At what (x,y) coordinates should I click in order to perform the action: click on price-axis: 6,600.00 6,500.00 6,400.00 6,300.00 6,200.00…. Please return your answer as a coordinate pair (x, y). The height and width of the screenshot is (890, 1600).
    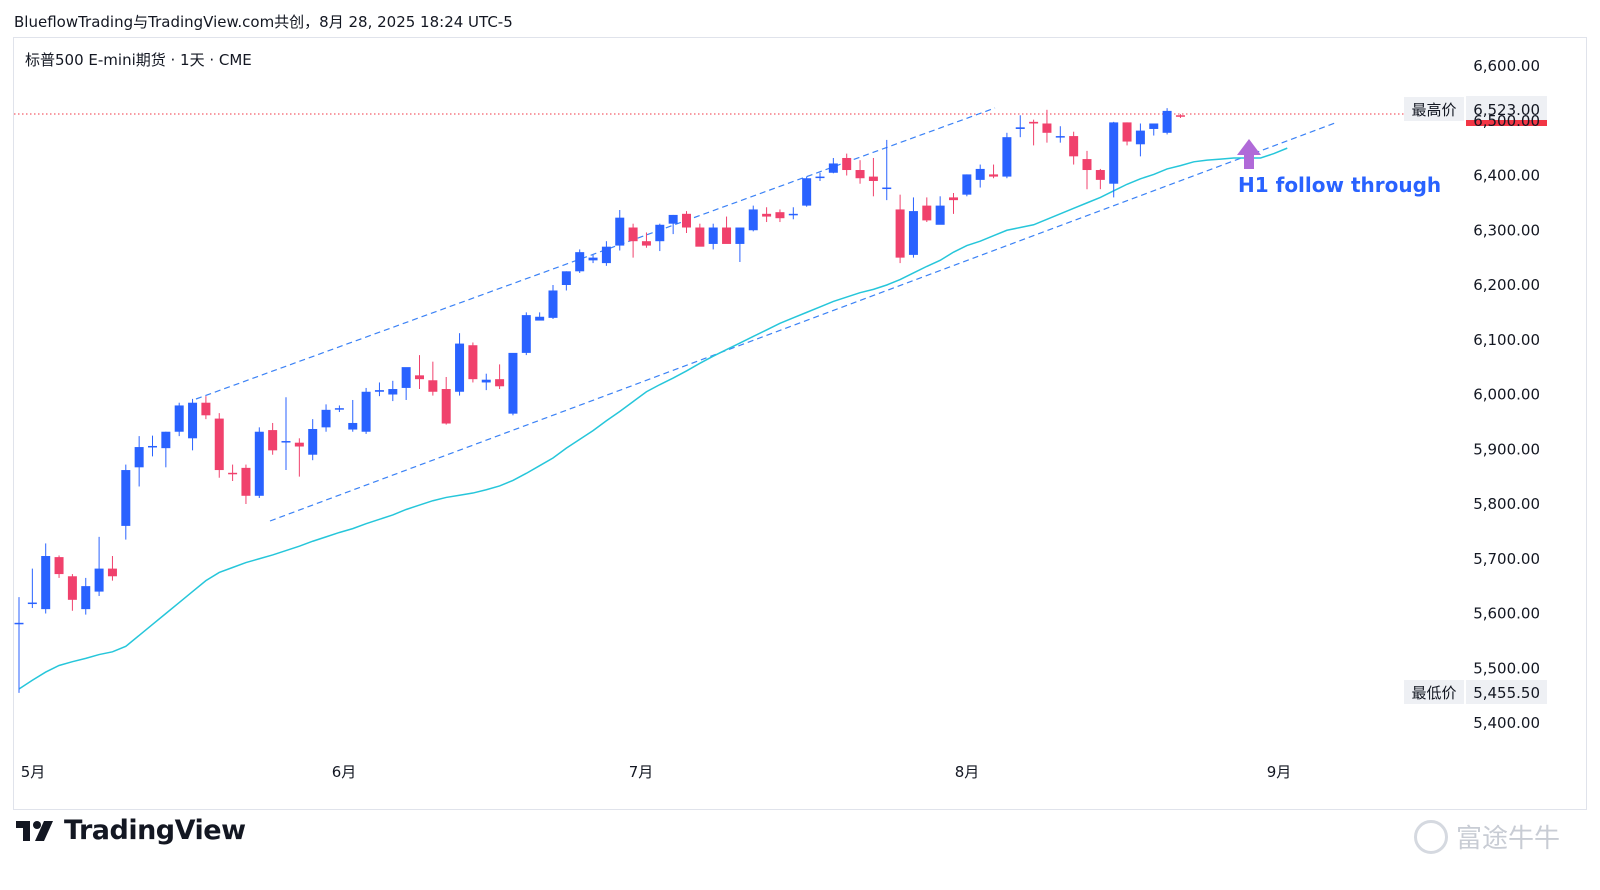
    Looking at the image, I should click on (1506, 394).